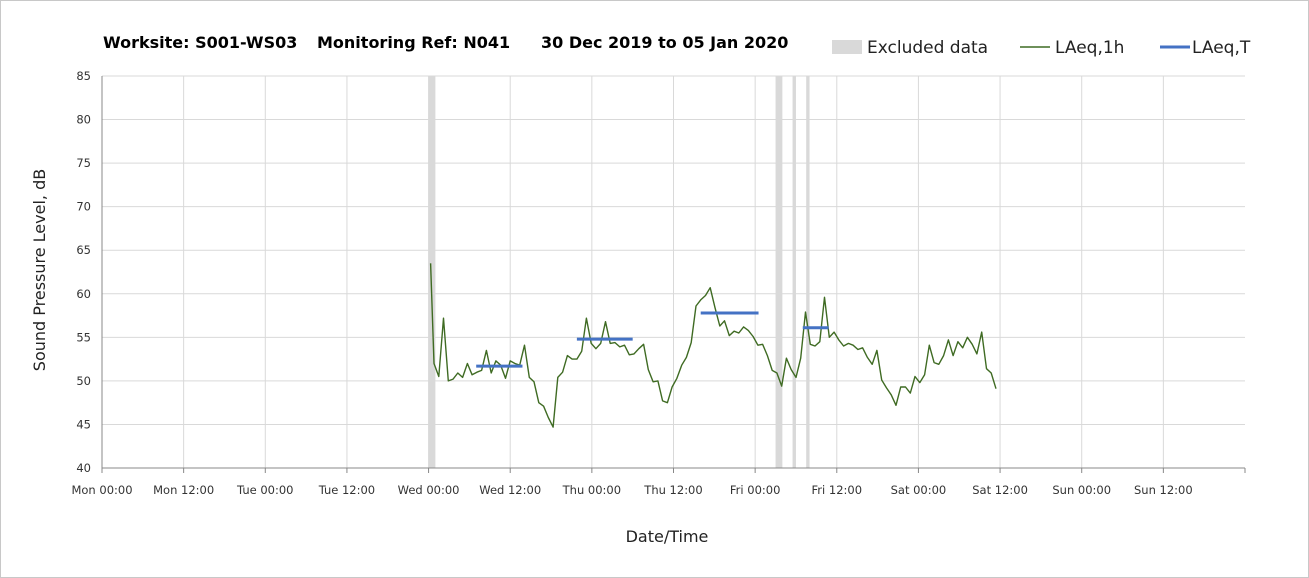 This screenshot has width=1309, height=578. I want to click on x-axis-title: Date/Time, so click(667, 536).